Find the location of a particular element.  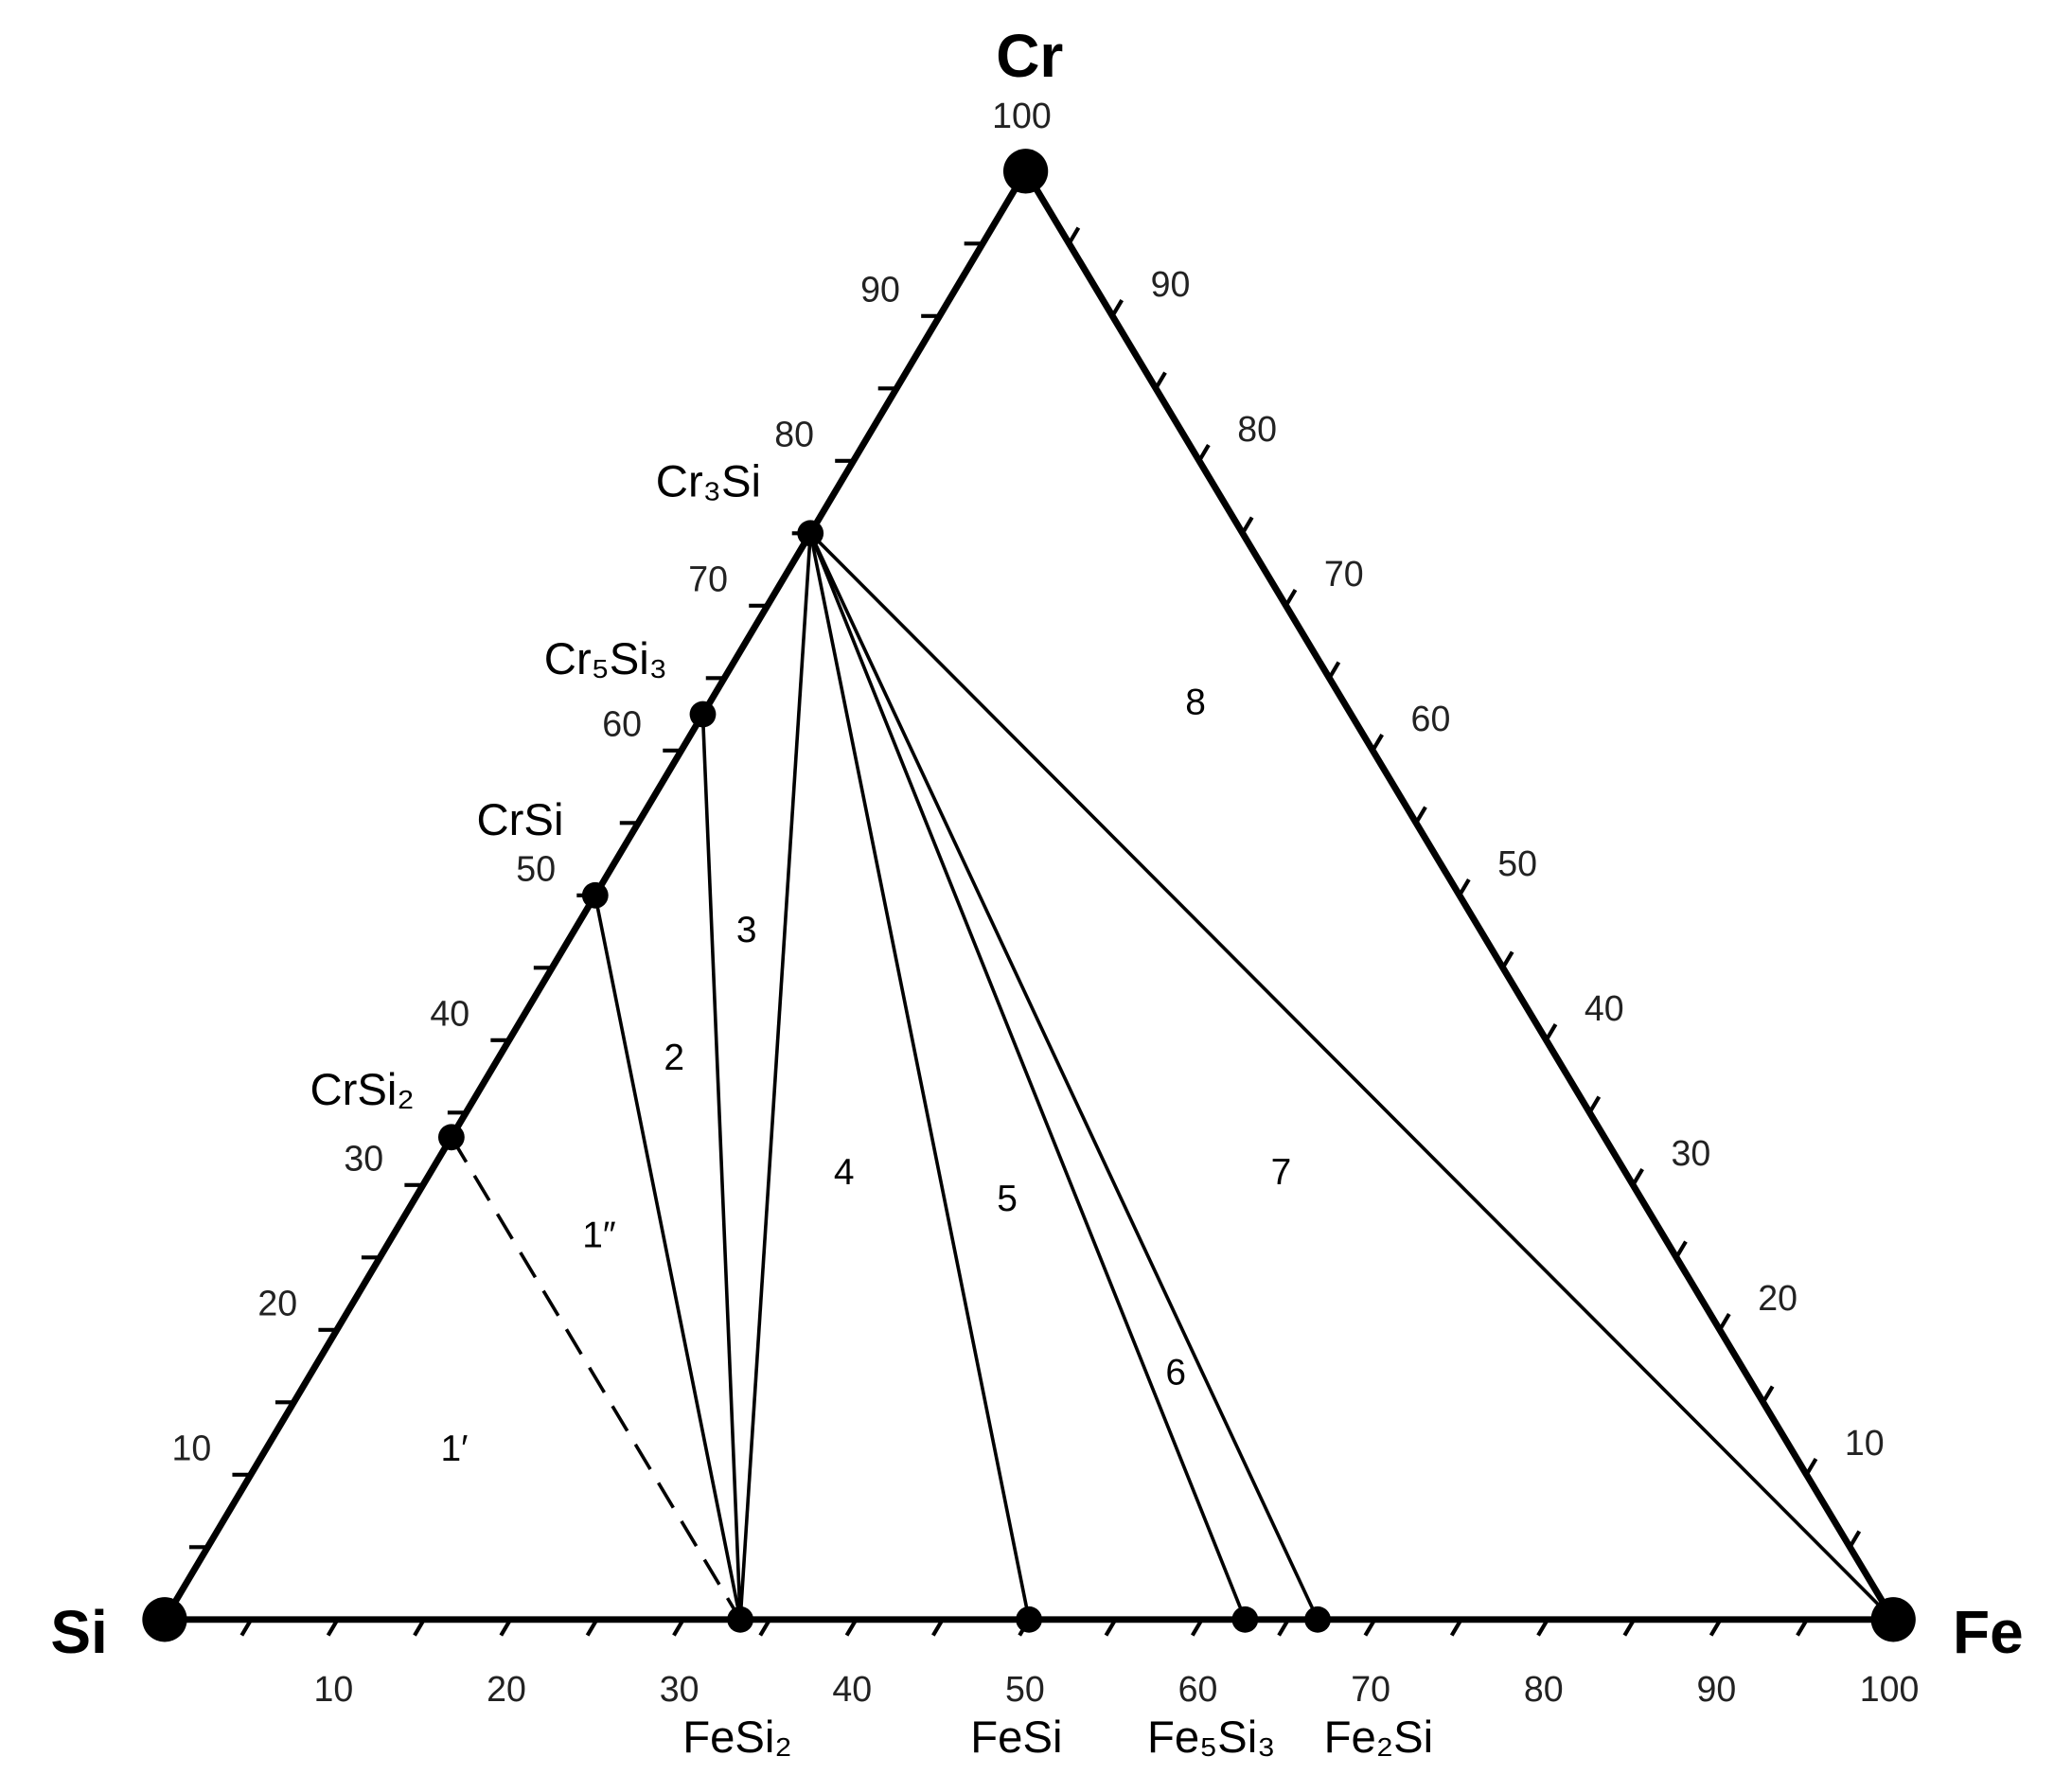

corner-label: Cr is located at coordinates (1029, 56).